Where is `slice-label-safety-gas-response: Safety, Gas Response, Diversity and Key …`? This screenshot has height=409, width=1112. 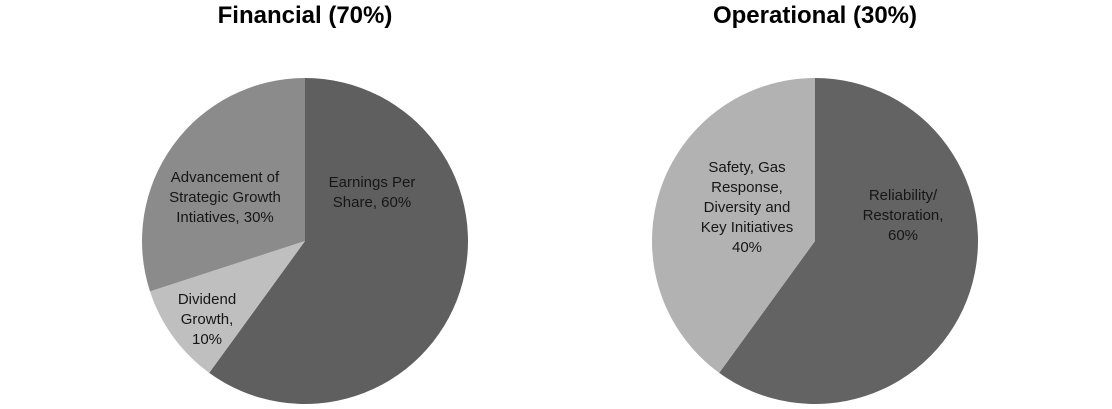
slice-label-safety-gas-response: Safety, Gas Response, Diversity and Key … is located at coordinates (747, 207).